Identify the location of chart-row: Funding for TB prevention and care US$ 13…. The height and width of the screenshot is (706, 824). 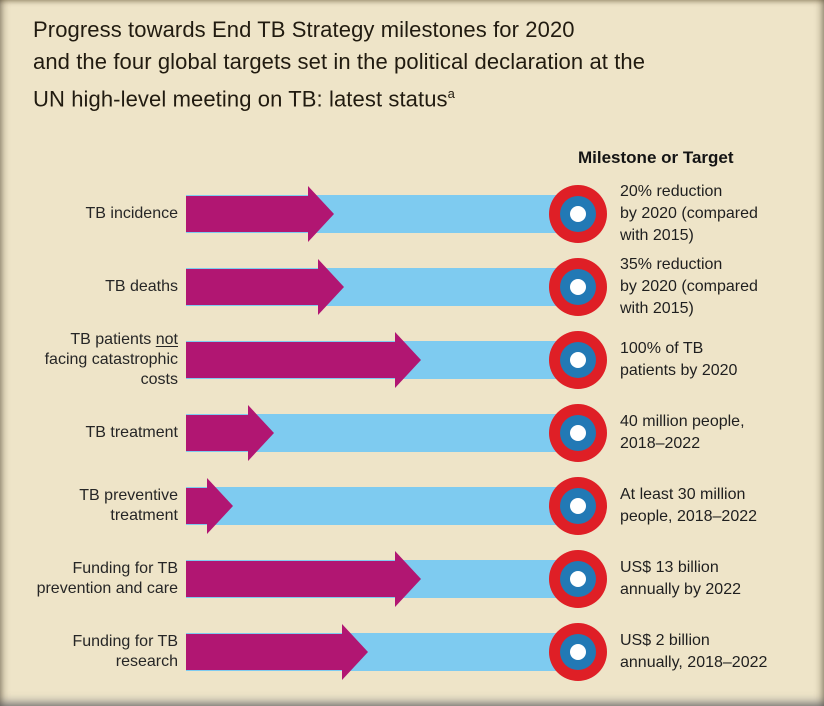
(412, 578).